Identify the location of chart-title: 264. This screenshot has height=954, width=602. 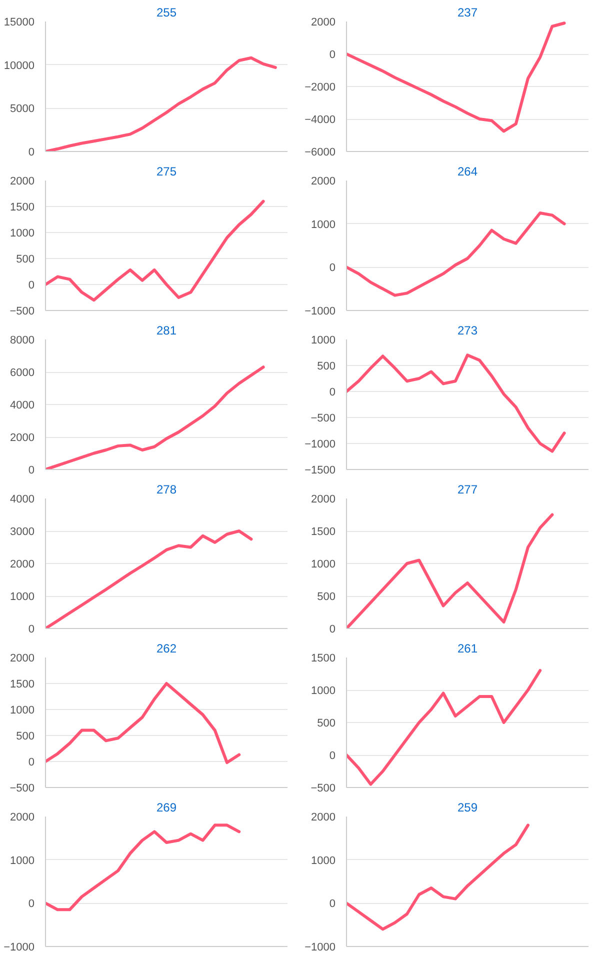
(467, 171).